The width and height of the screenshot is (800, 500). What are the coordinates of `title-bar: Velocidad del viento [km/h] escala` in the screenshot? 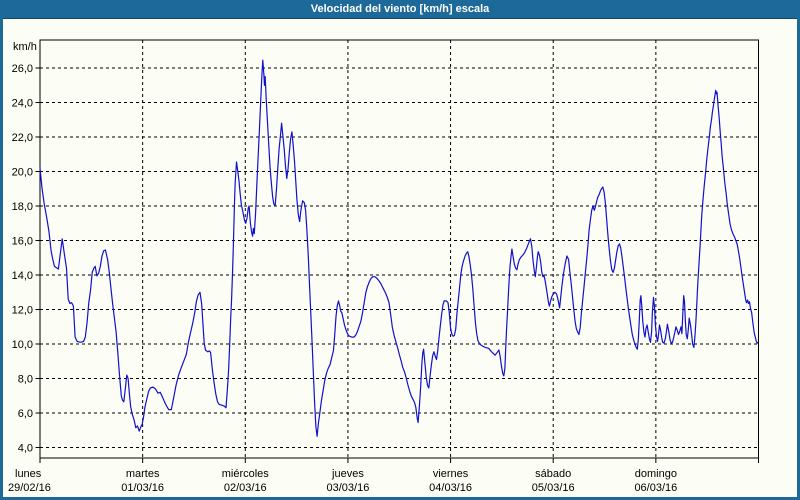 It's located at (400, 9).